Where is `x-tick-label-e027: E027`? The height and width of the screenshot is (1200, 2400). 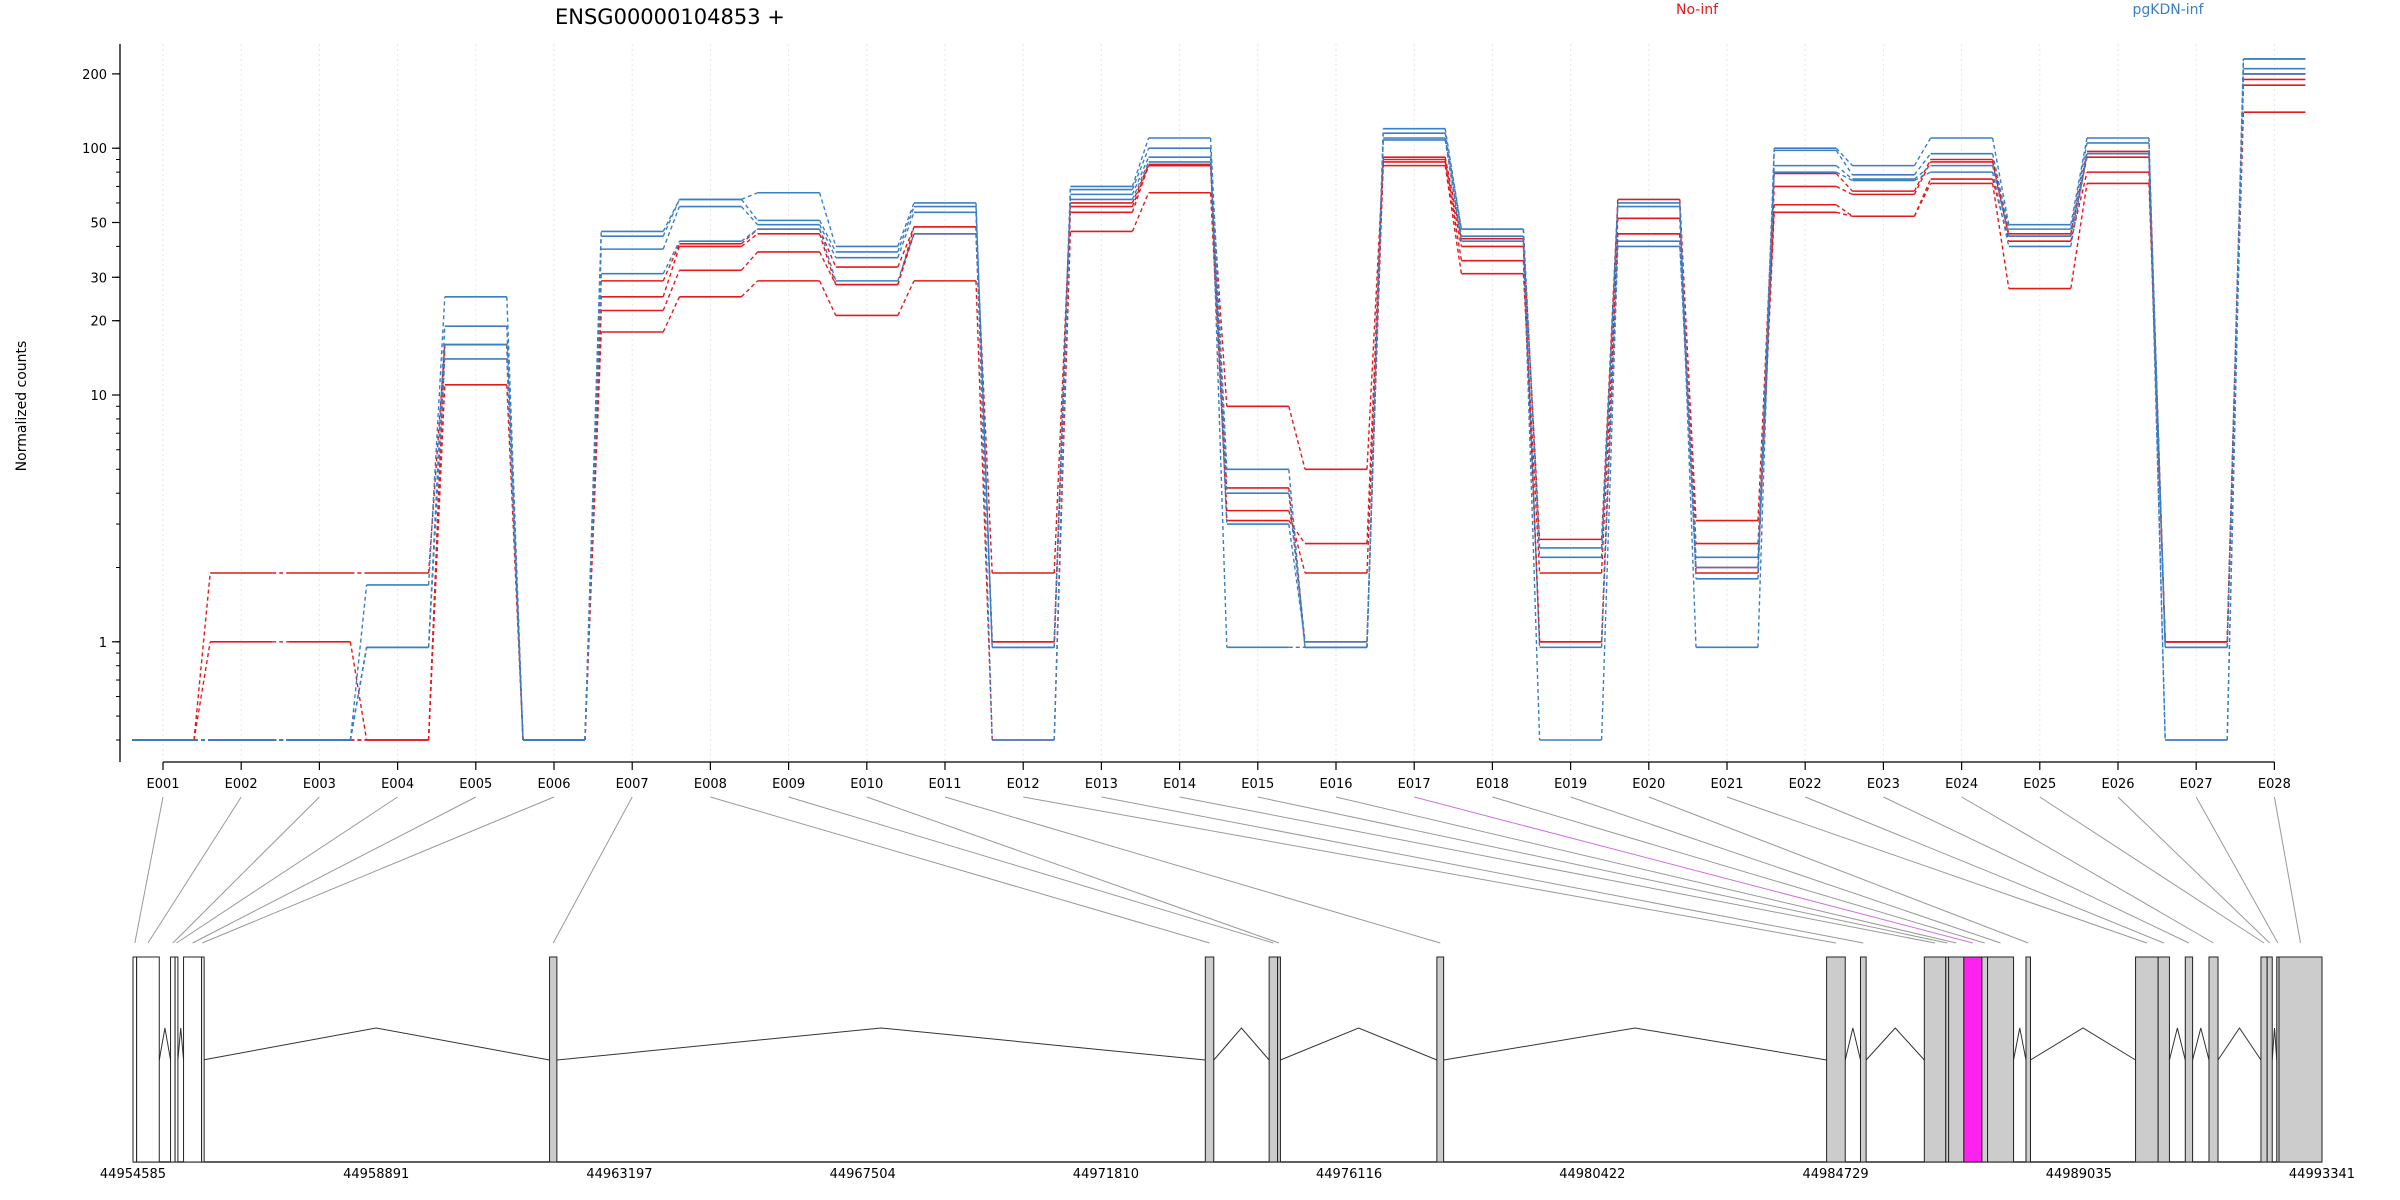 x-tick-label-e027: E027 is located at coordinates (2196, 784).